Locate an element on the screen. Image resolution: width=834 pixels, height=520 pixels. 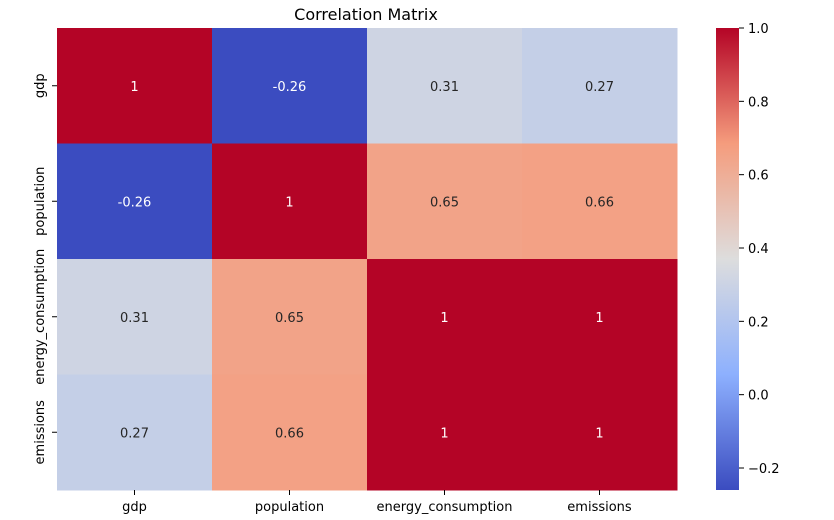
x-axis: gdp population energy_consumption emissions is located at coordinates (377, 502).